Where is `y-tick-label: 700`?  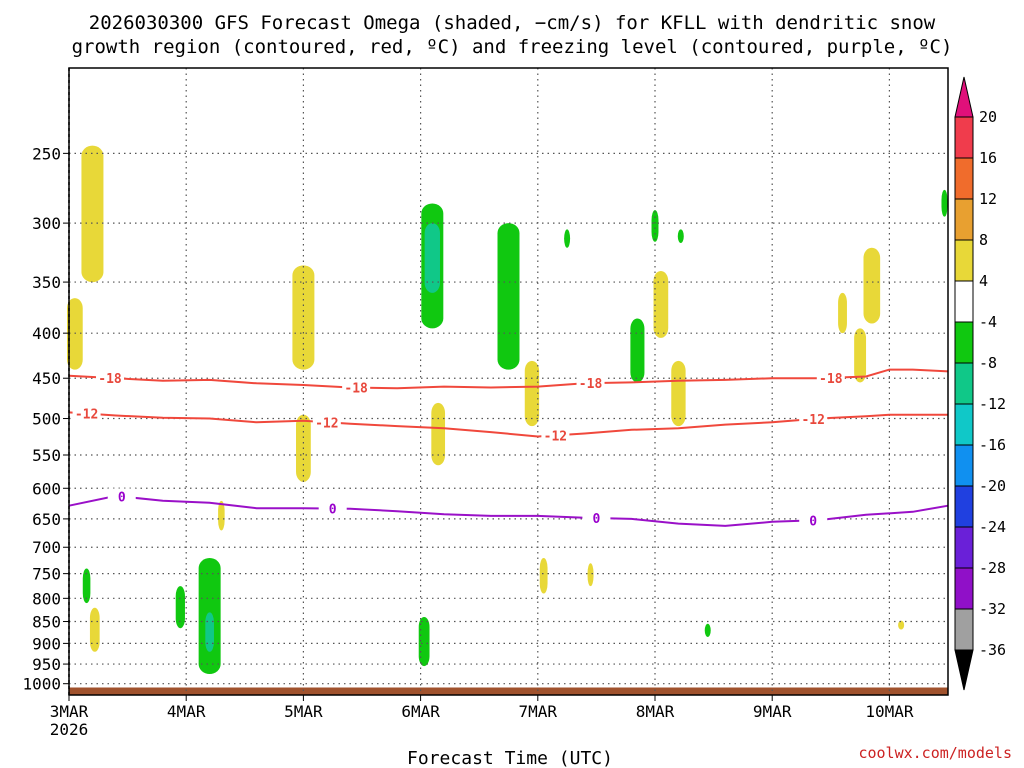 y-tick-label: 700 is located at coordinates (46, 547).